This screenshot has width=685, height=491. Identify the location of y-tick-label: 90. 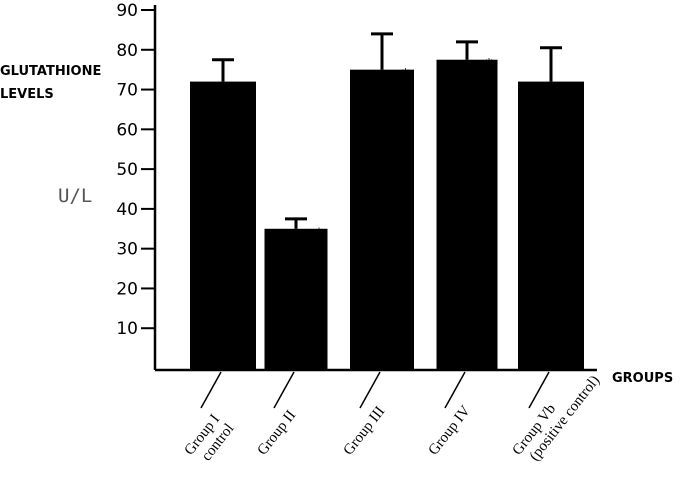
(127, 11).